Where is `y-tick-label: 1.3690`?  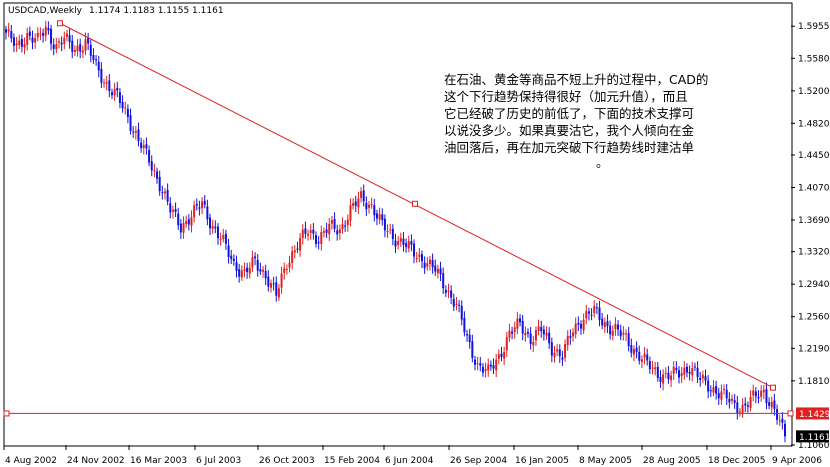
y-tick-label: 1.3690 is located at coordinates (814, 221).